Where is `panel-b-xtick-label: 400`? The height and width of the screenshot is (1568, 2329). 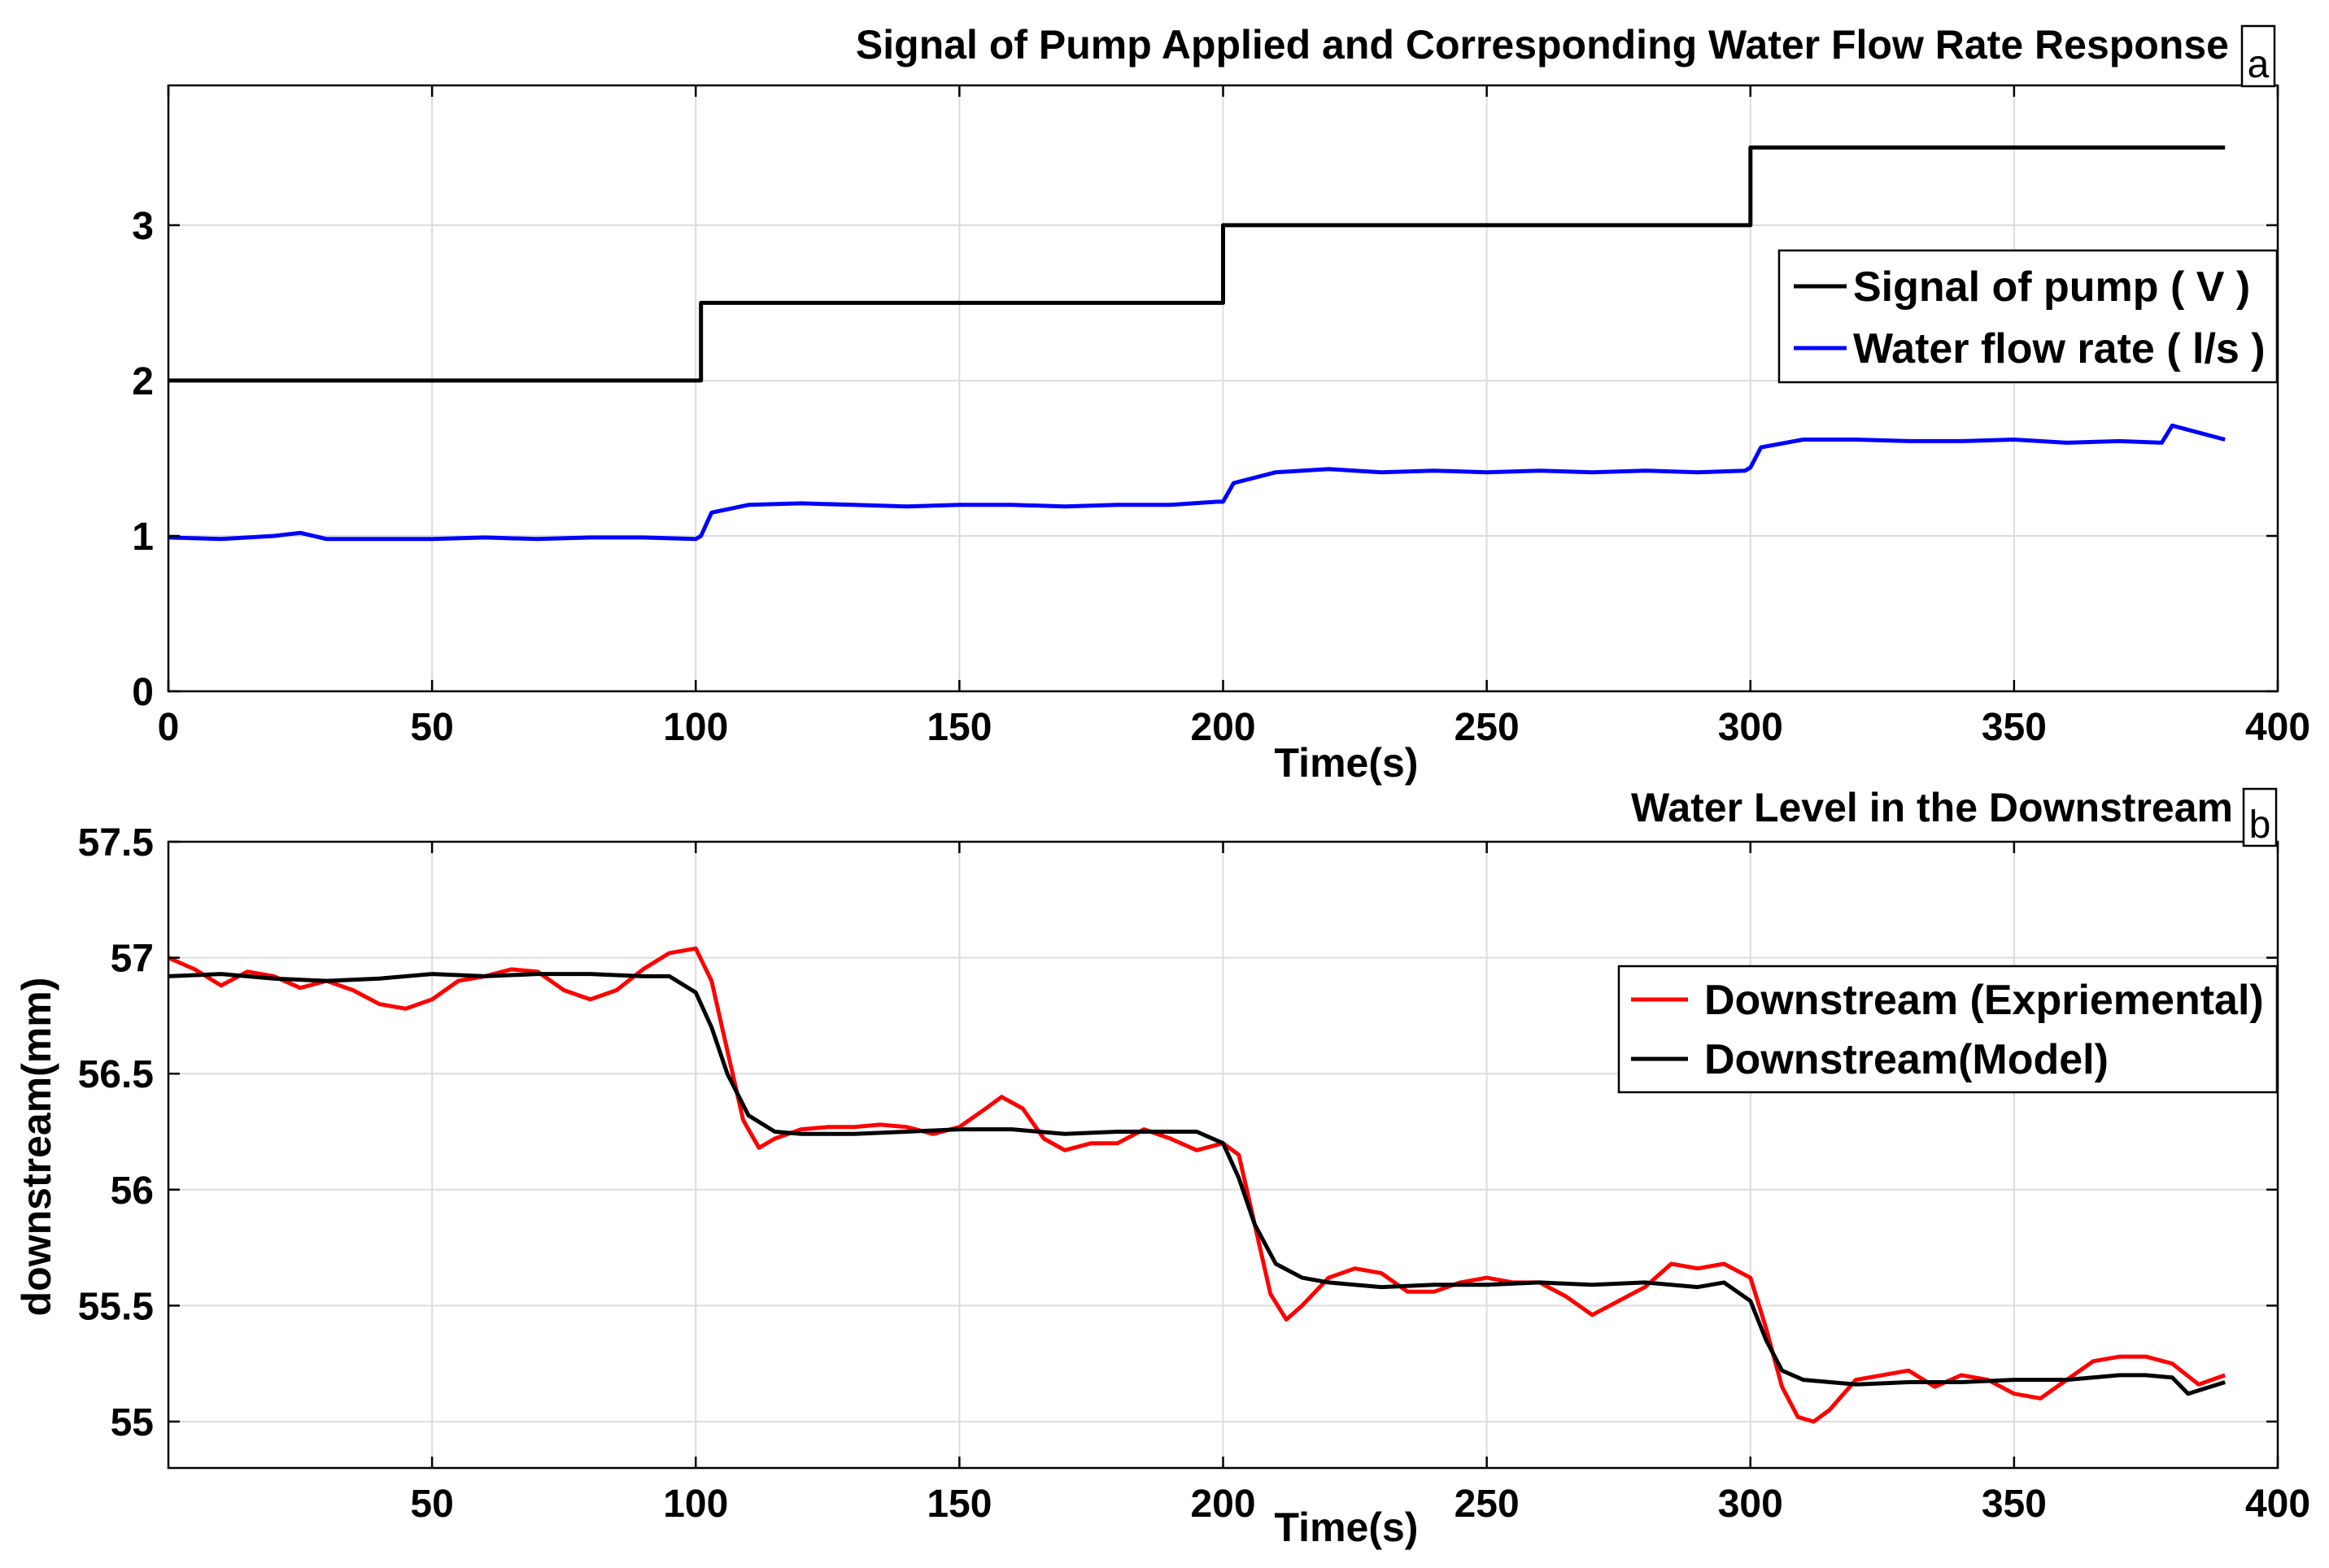 panel-b-xtick-label: 400 is located at coordinates (2277, 1504).